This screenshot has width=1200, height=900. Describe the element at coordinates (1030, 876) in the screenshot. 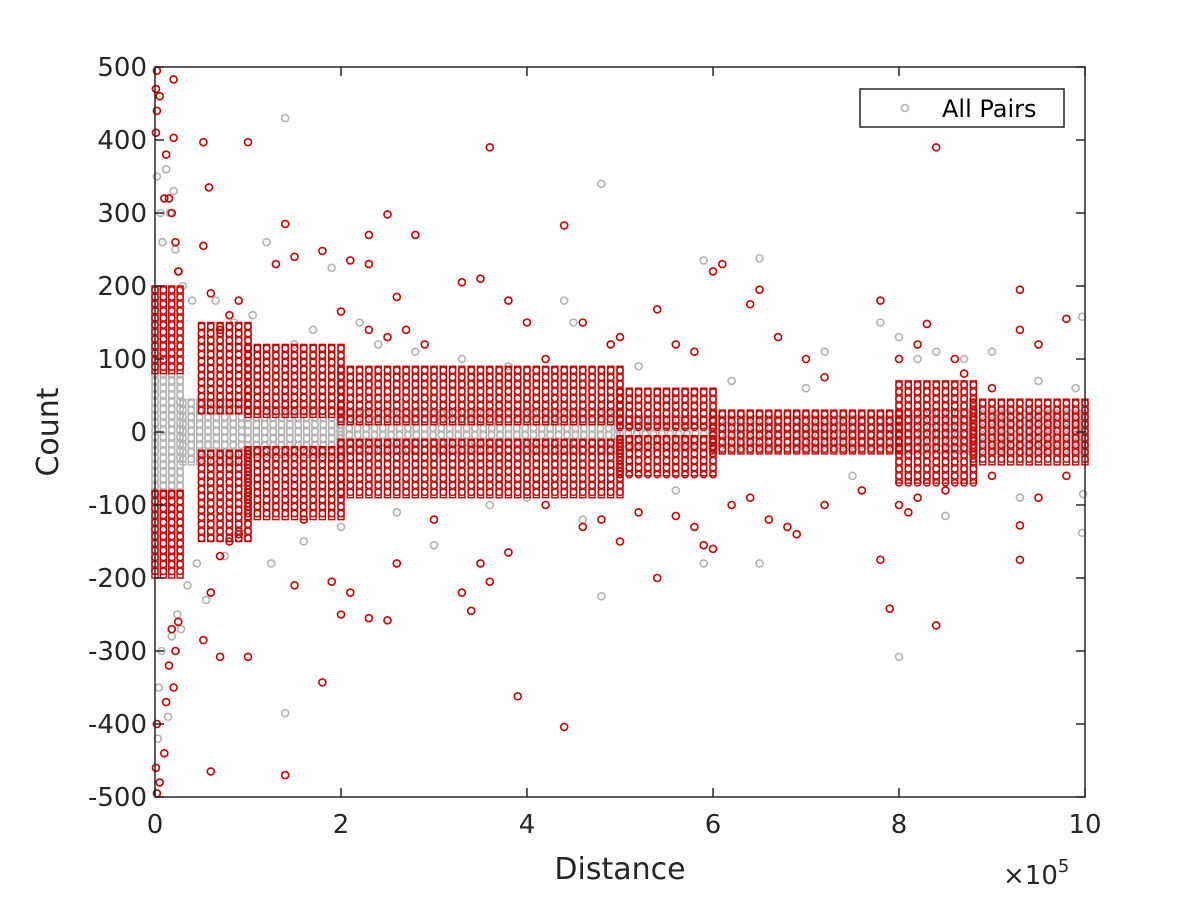

I see `x-multiplier-base: ×10` at that location.